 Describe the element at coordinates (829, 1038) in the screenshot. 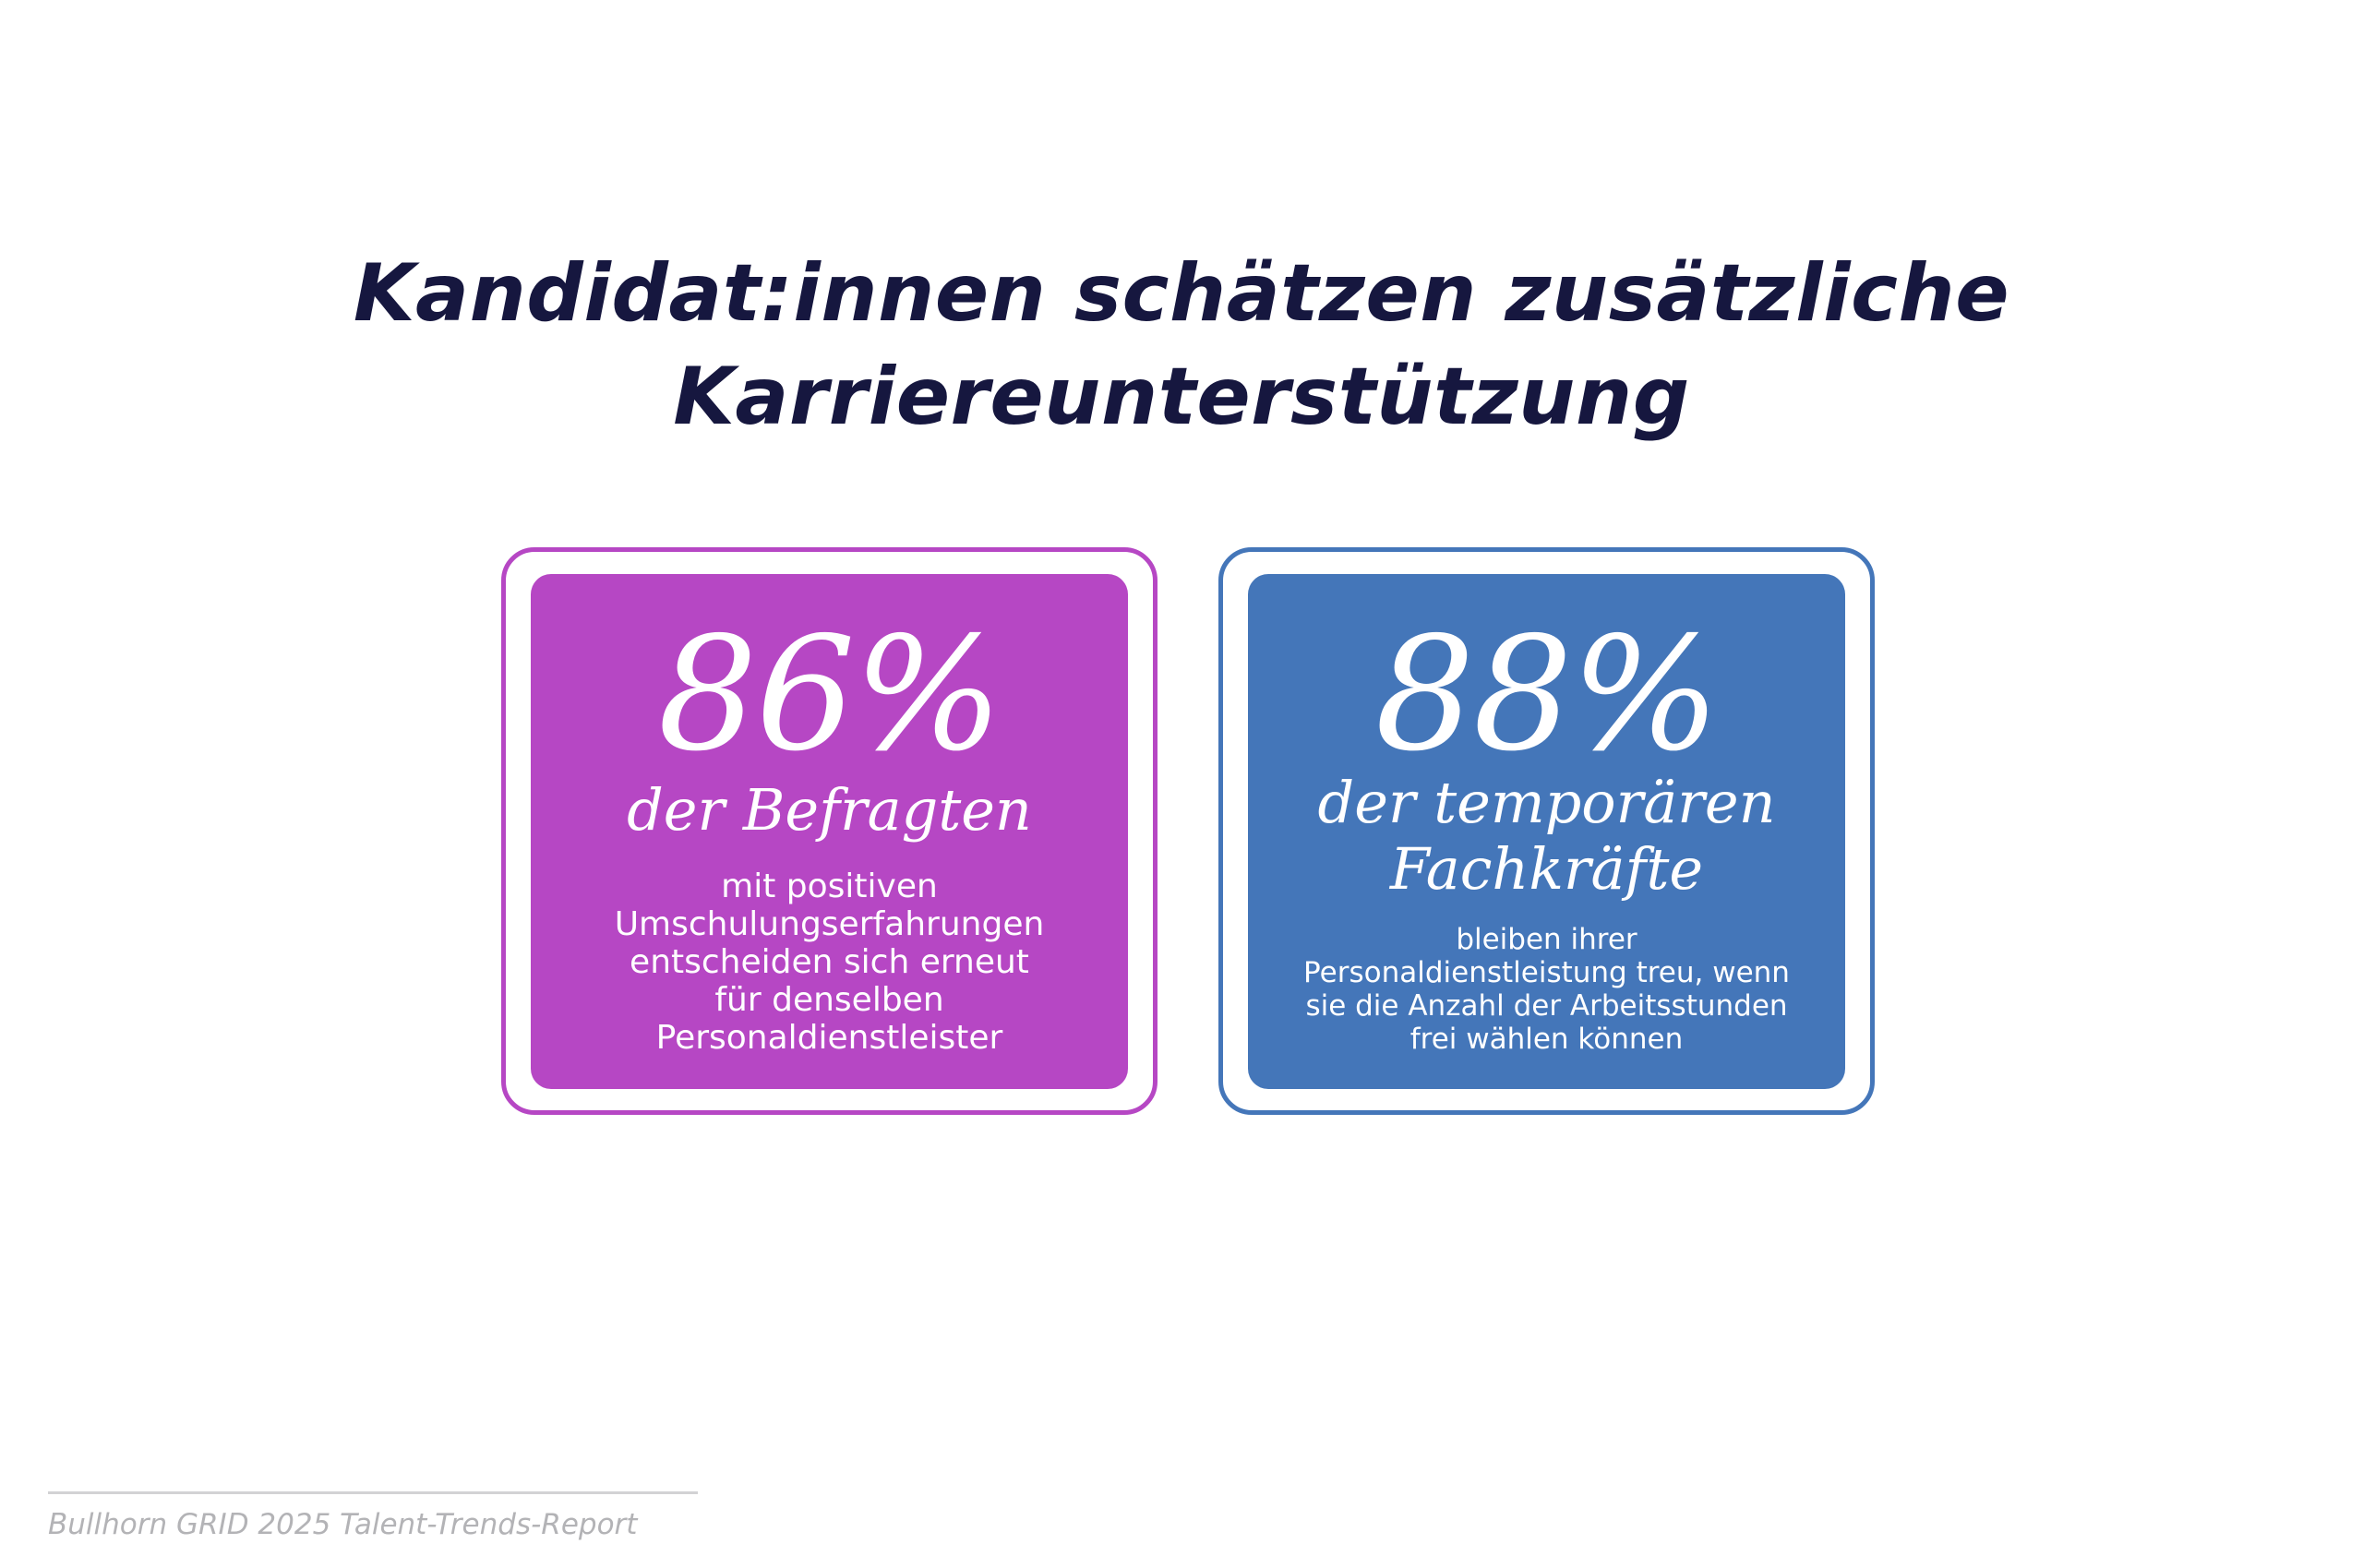

I see `stat-description-line: Personaldienstleister` at that location.